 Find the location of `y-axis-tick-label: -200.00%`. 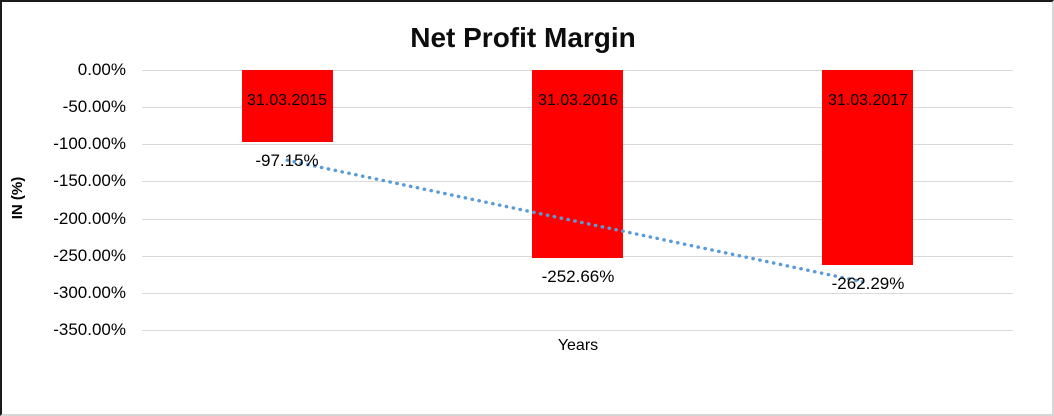

y-axis-tick-label: -200.00% is located at coordinates (89, 218).